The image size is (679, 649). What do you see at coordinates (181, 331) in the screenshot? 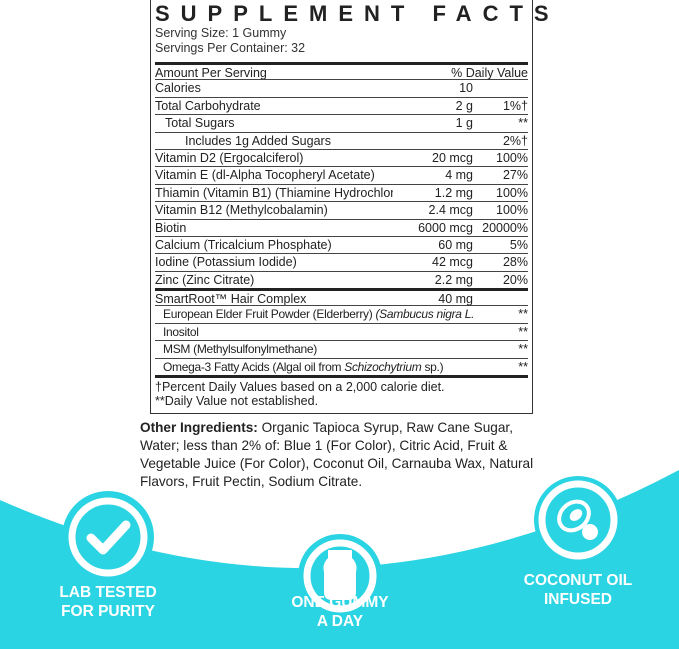
I see `complex-item-name: Inositol` at bounding box center [181, 331].